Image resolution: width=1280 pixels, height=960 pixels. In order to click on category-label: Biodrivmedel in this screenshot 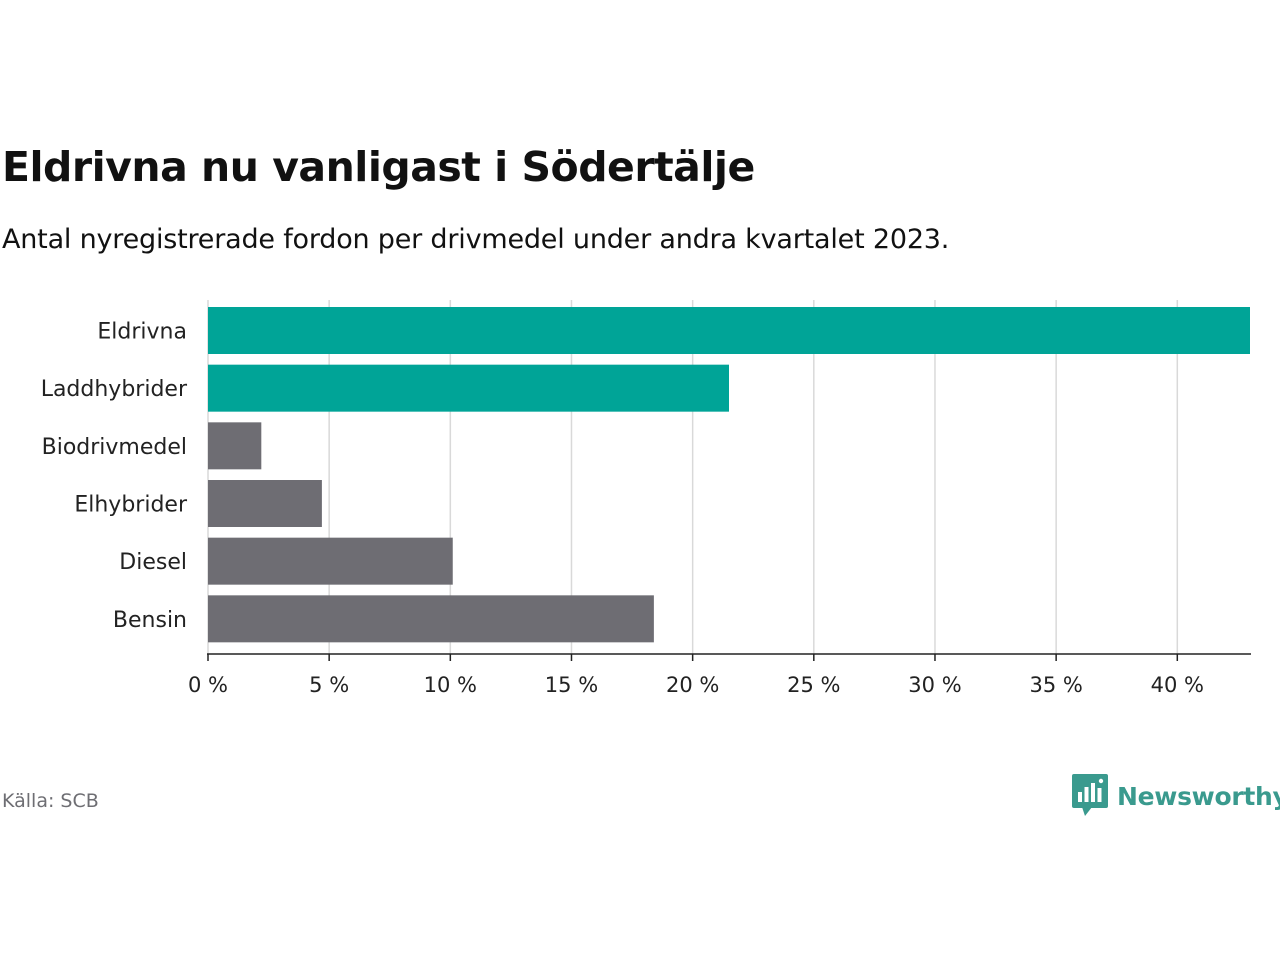, I will do `click(114, 447)`.